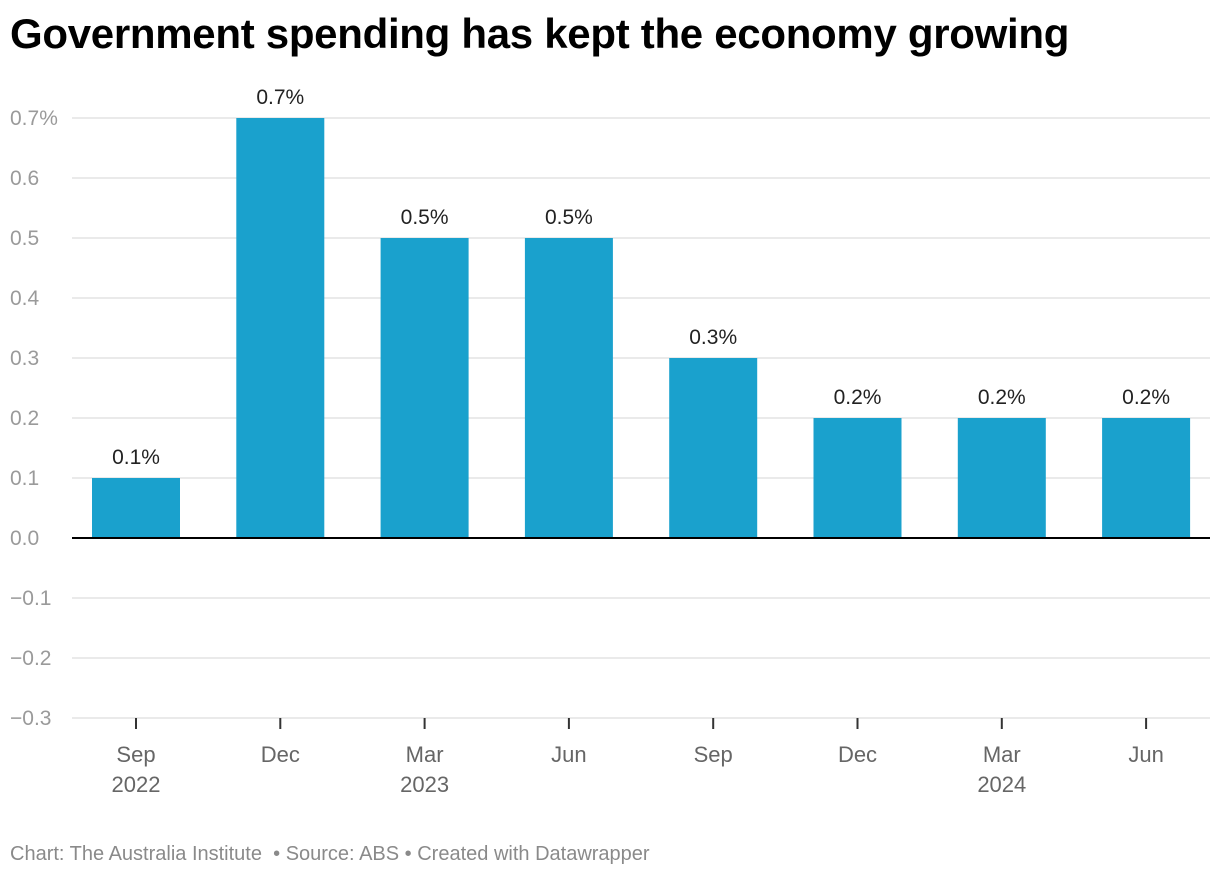 This screenshot has width=1220, height=880. What do you see at coordinates (713, 337) in the screenshot?
I see `bar-value-label: 0.3%` at bounding box center [713, 337].